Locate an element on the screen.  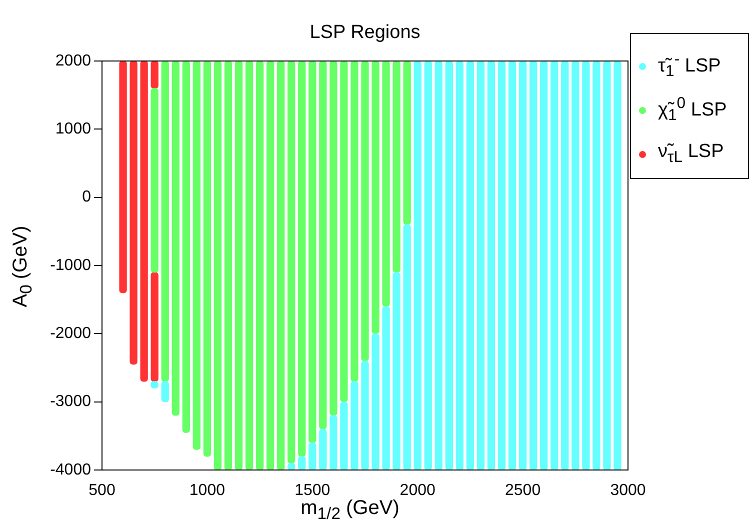
legend-label: χ̃$_{1}$$^{0}$ LSP is located at coordinates (692, 110).